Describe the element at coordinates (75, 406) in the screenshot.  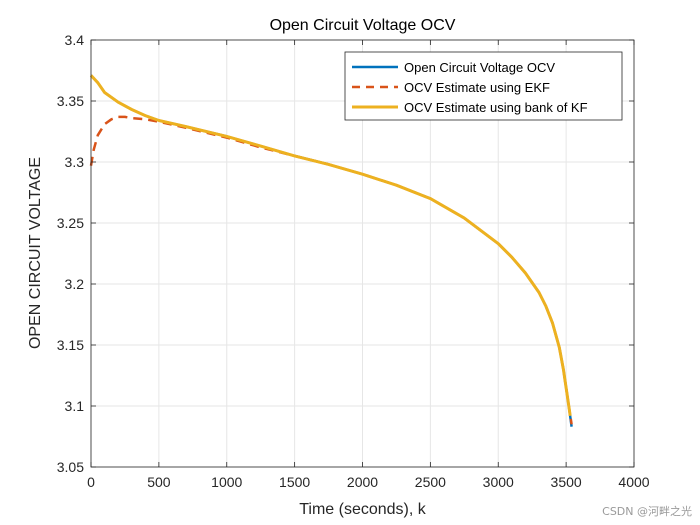
I see `y-tick-label: 3.1` at that location.